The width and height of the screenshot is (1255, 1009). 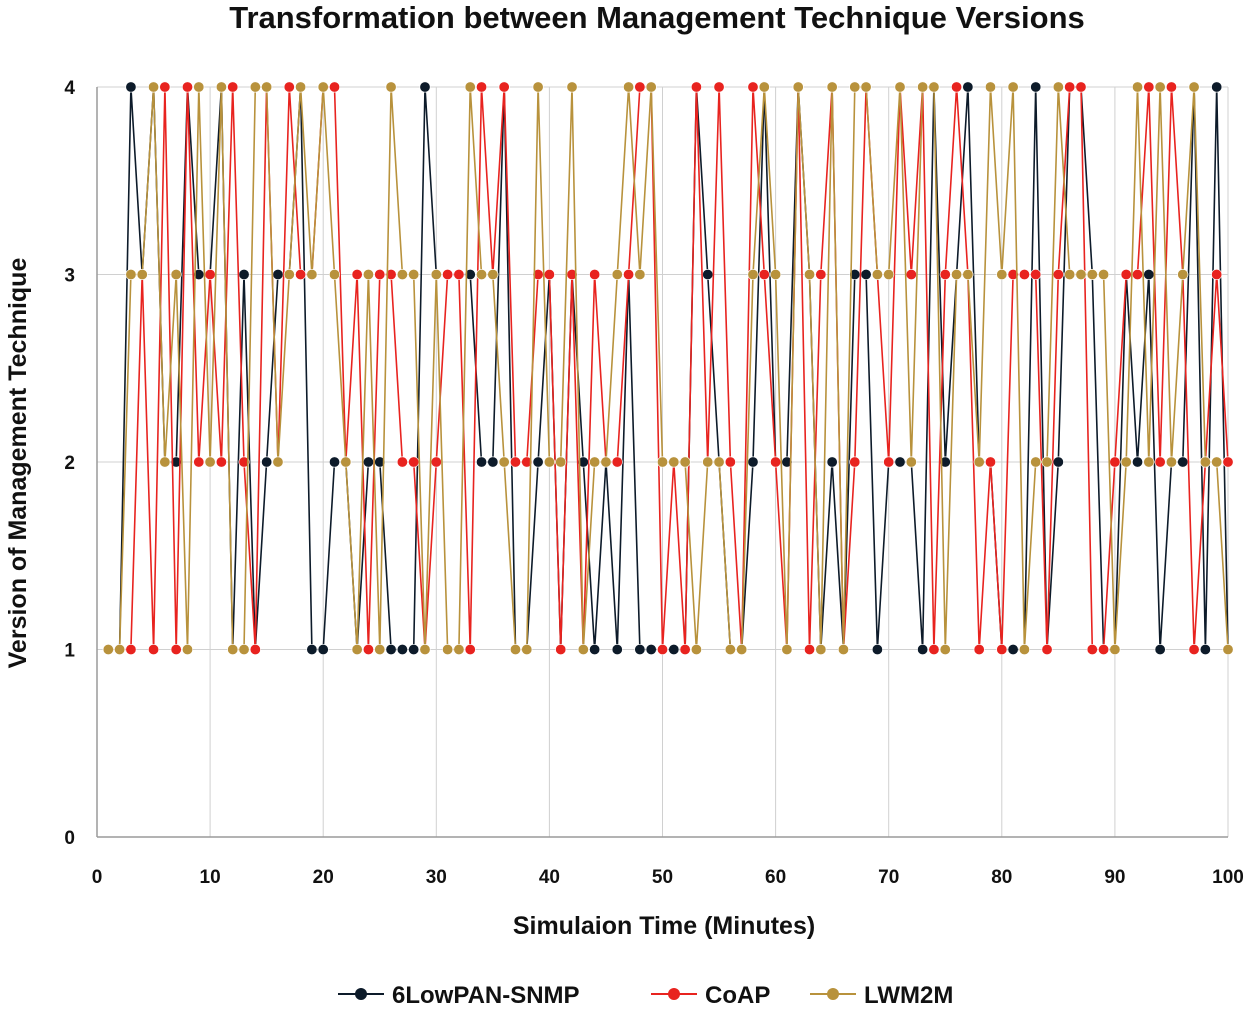 I want to click on y-axis-title: Version of Management Technique, so click(x=18, y=463).